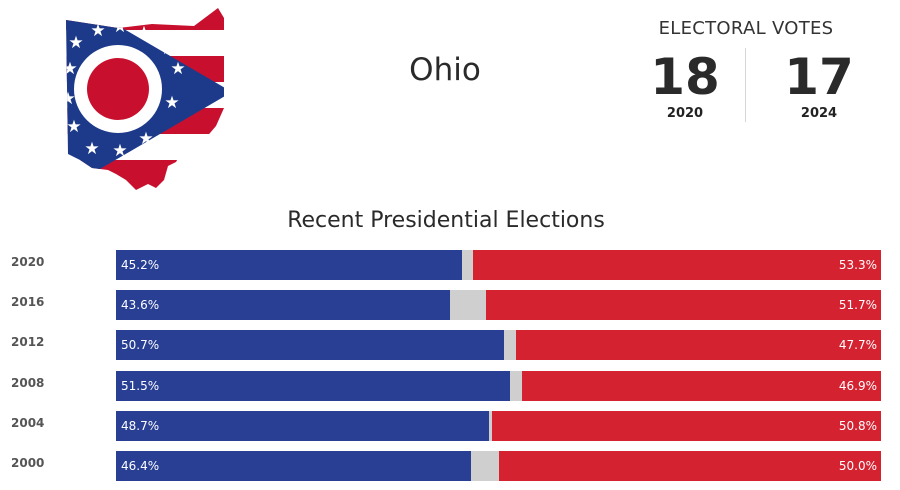  I want to click on election-result-bar: 50.7% 47.7%, so click(498, 345).